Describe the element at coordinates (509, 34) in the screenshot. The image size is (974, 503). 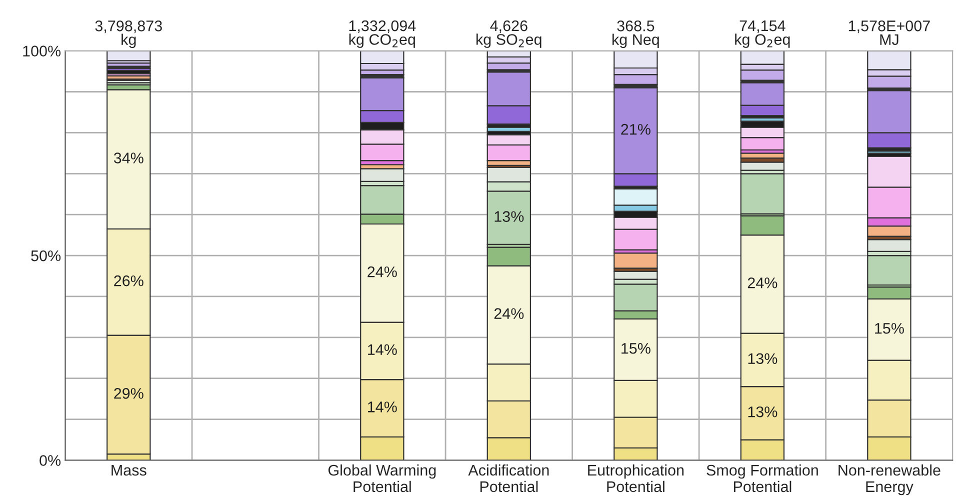
I see `annotation: 4,626 kg SO$_{2}$eq` at that location.